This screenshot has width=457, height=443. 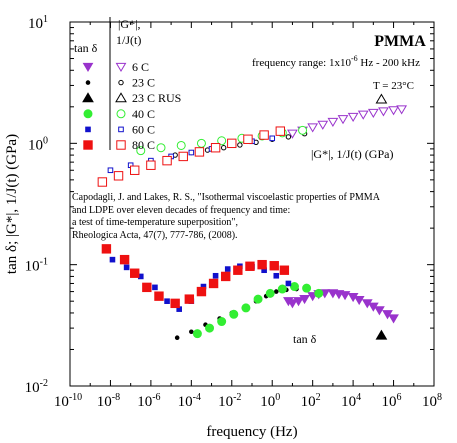 I want to click on legend-symbol-tan-40C, so click(x=88, y=114).